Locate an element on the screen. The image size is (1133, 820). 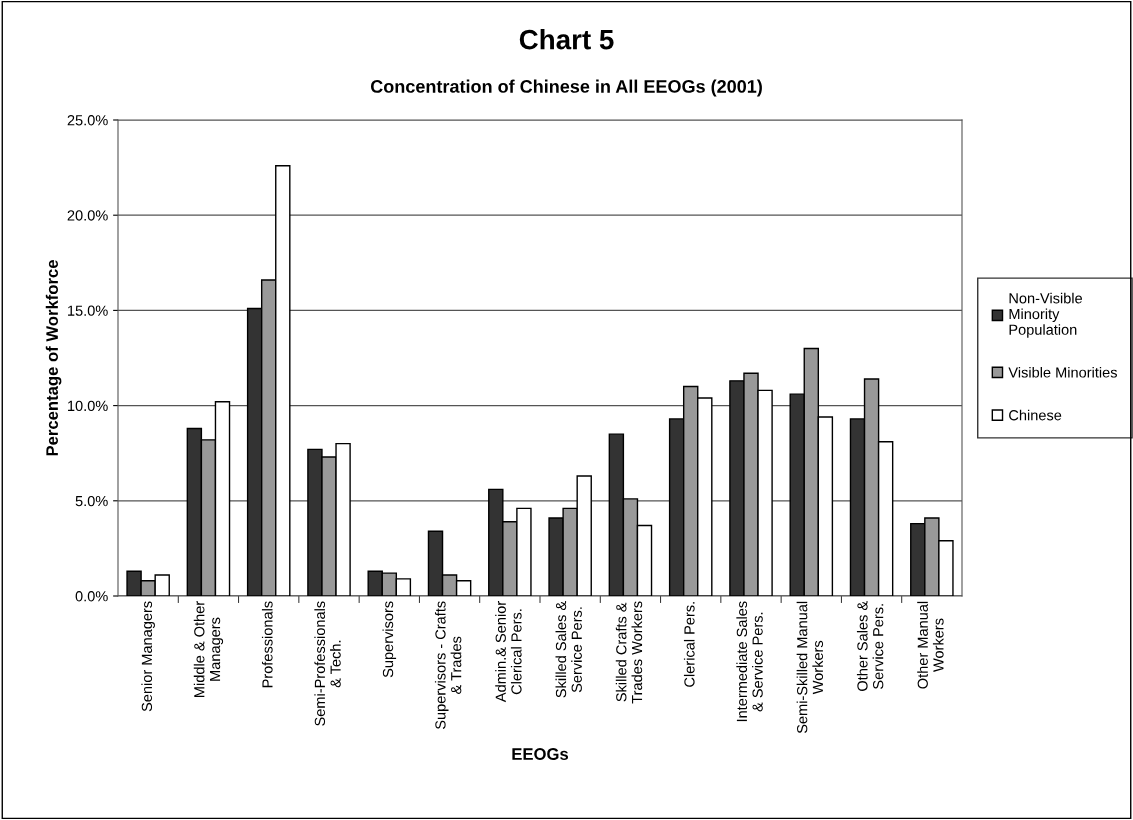
x-tick-label: Intermediate Sales & Service Pers. is located at coordinates (749, 661).